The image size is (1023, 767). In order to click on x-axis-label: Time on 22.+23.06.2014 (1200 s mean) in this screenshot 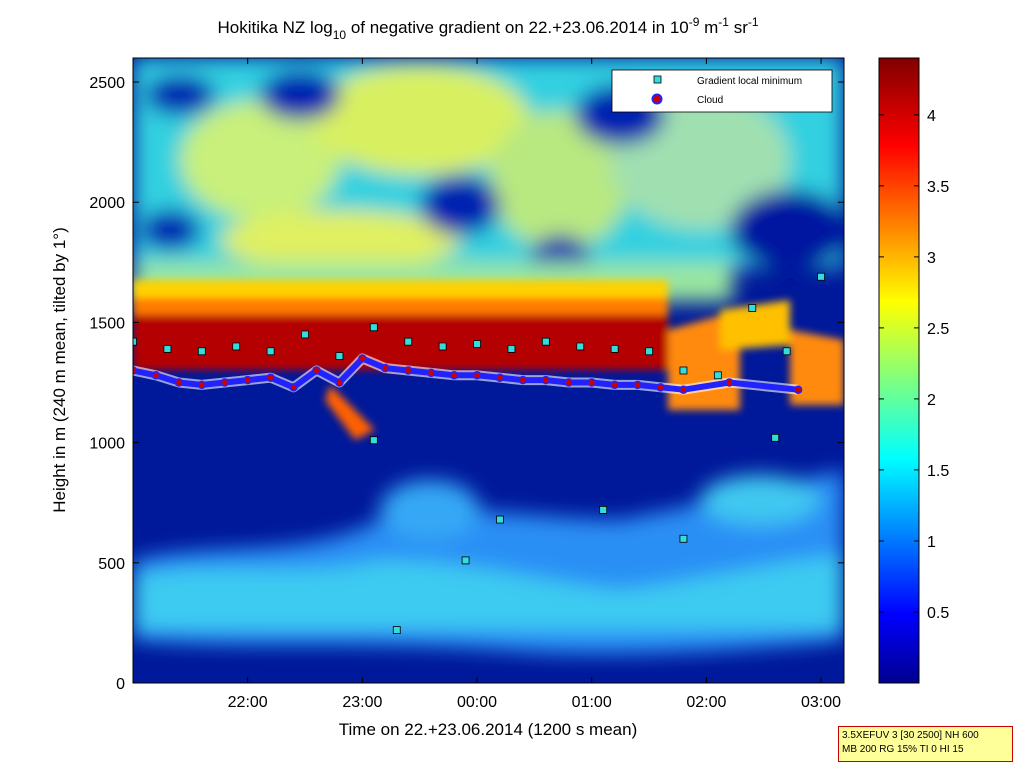, I will do `click(488, 729)`.